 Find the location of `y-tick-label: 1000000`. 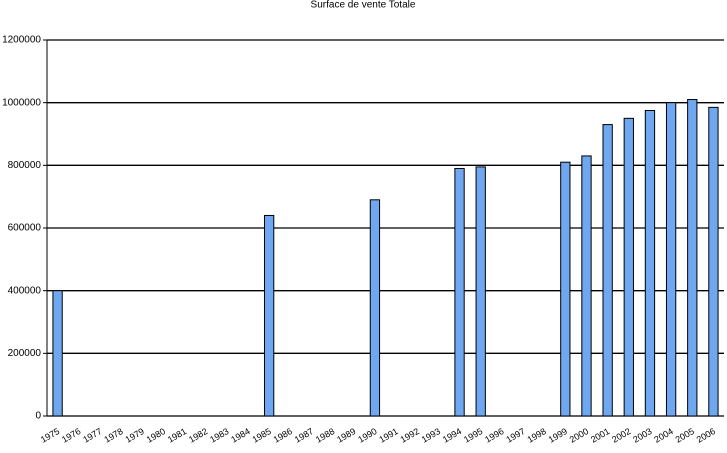

y-tick-label: 1000000 is located at coordinates (21, 102).